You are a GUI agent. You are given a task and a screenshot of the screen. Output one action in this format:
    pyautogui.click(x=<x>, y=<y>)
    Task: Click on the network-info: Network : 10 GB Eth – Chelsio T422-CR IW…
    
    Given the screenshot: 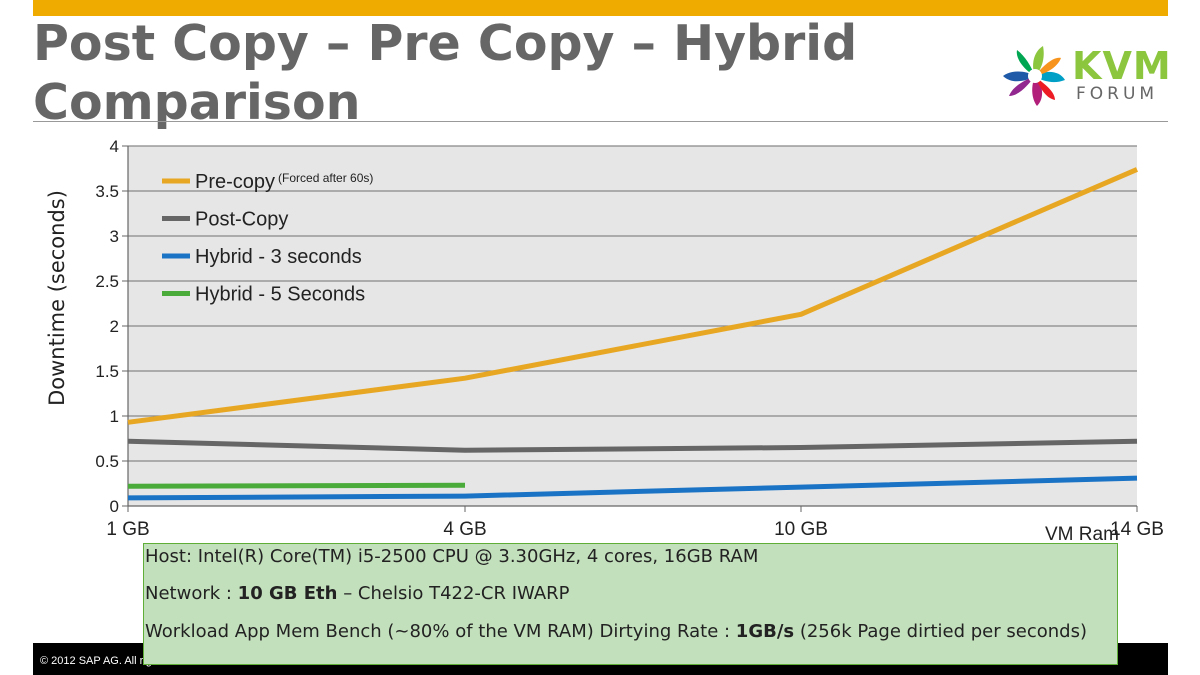 What is the action you would take?
    pyautogui.click(x=357, y=593)
    